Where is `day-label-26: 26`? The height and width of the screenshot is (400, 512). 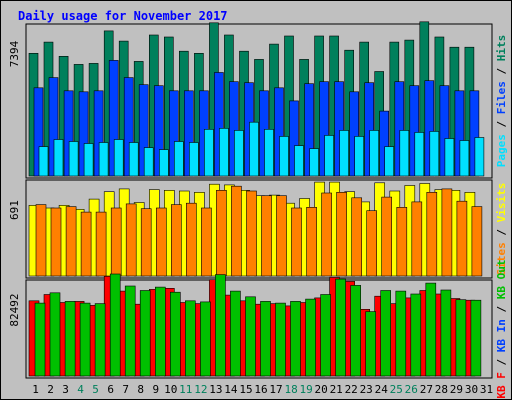
day-label-26: 26 is located at coordinates (411, 389).